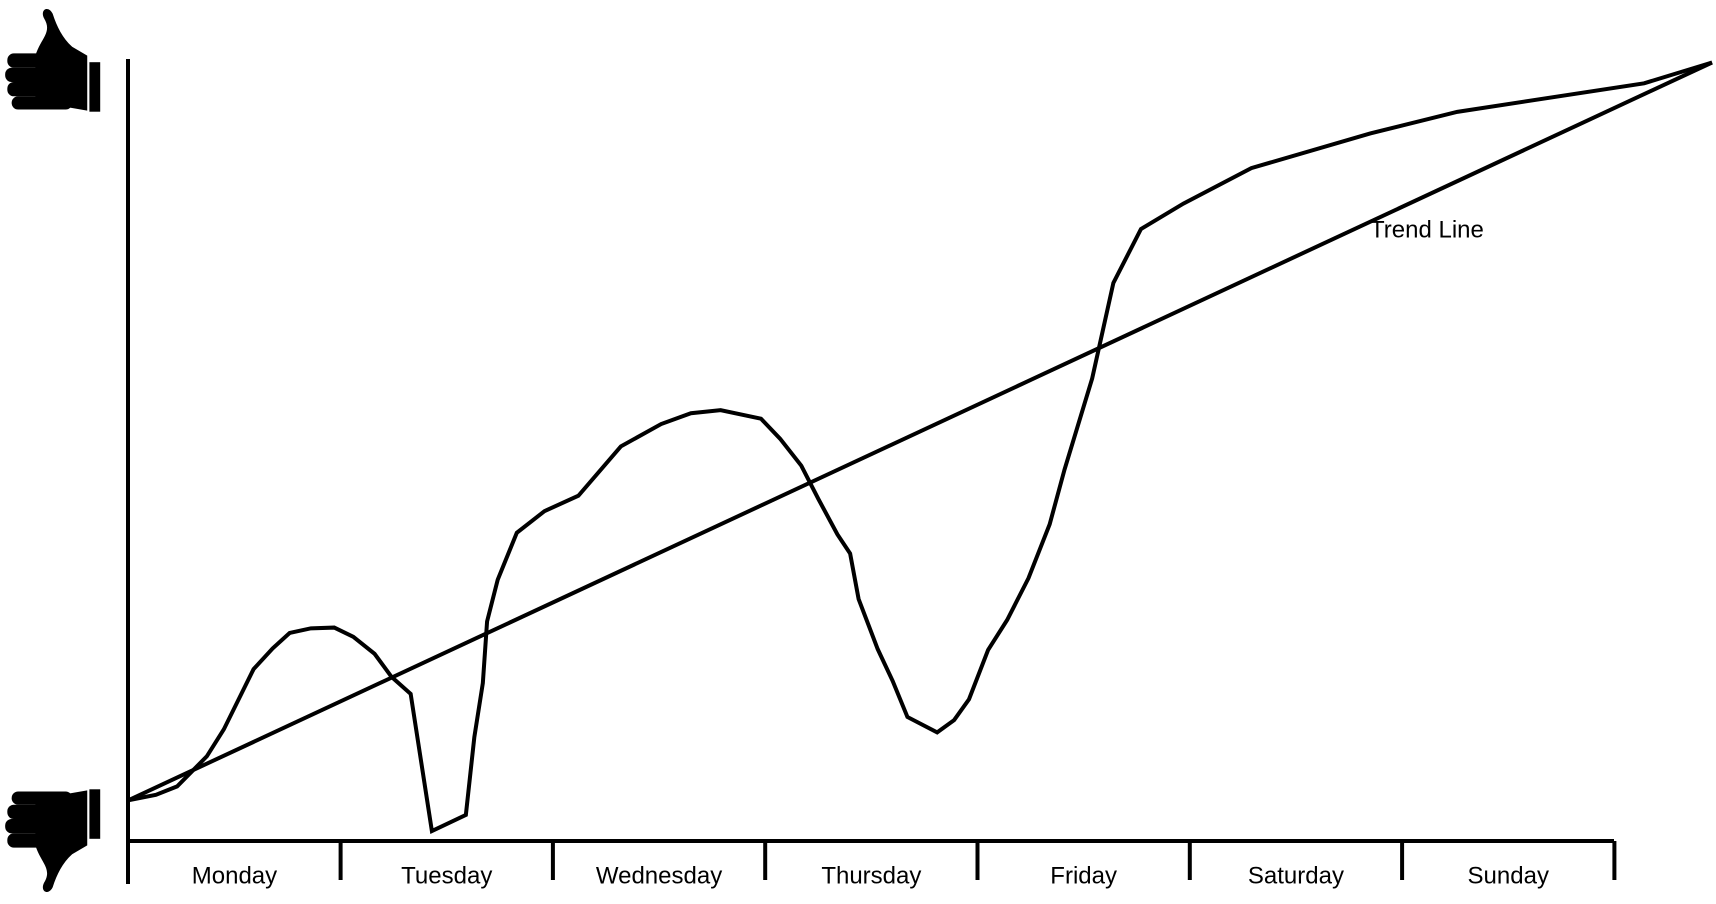 The image size is (1716, 904). I want to click on x-tick-label: Wednesday, so click(659, 875).